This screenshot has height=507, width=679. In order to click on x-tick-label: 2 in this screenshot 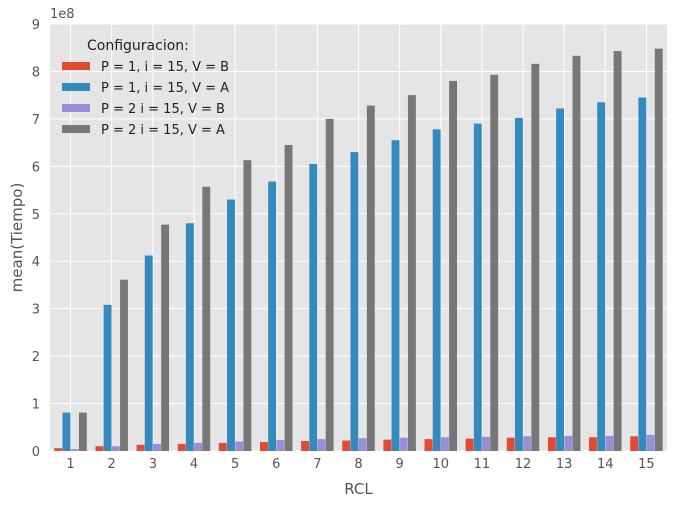, I will do `click(112, 464)`.